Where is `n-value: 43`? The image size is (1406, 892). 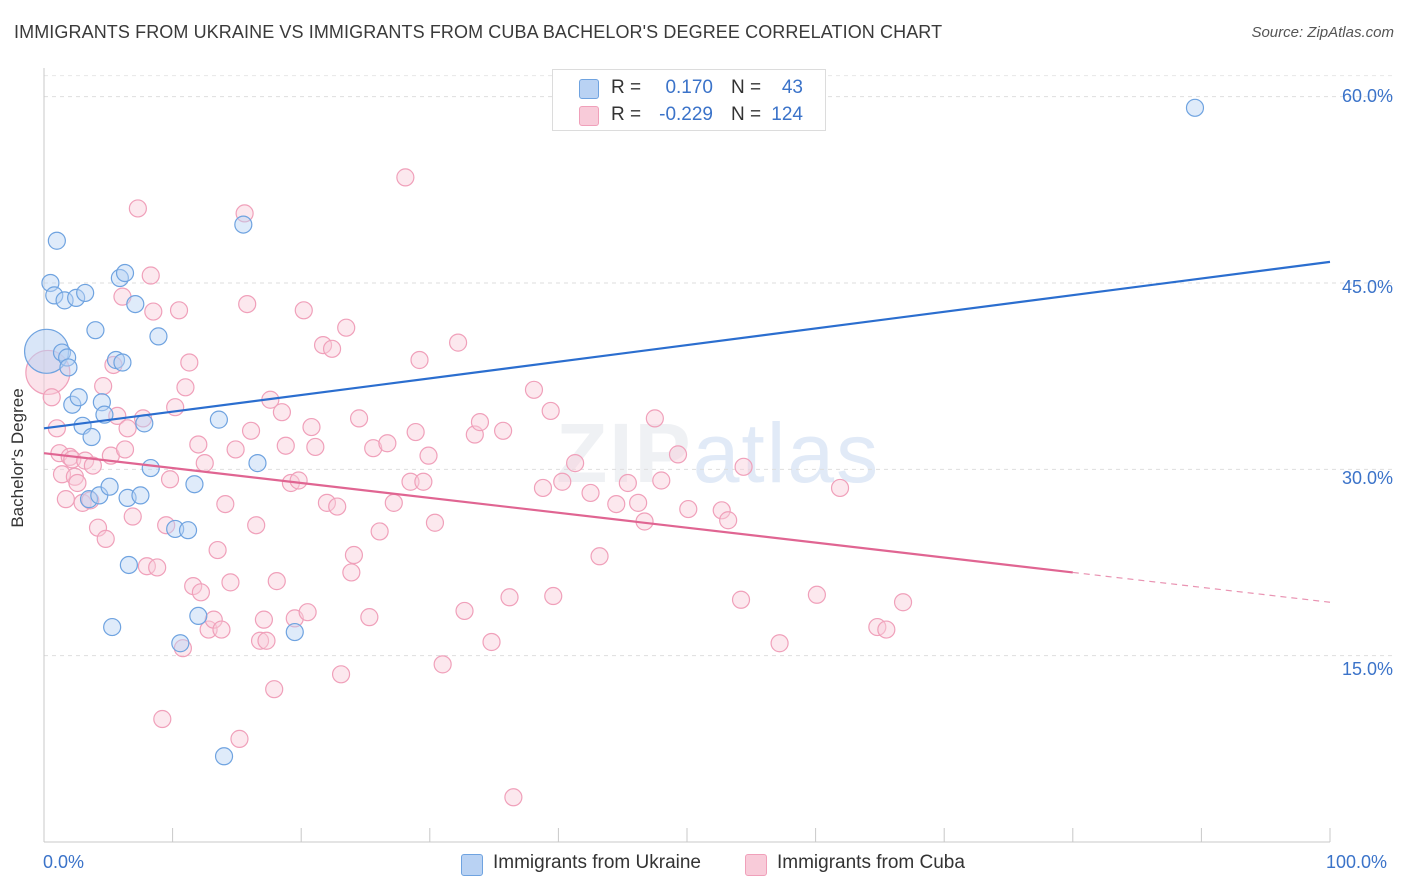
n-value: 43 is located at coordinates (792, 87).